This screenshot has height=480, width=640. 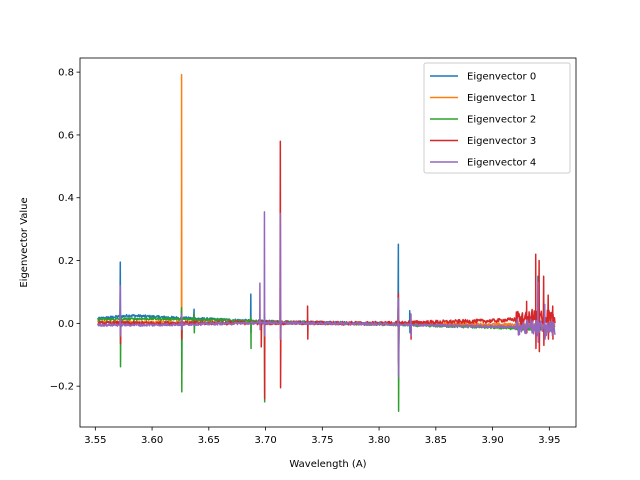 What do you see at coordinates (65, 230) in the screenshot?
I see `y-axis: −0.2 0.0 0.2 0.4 0.6 0.8` at bounding box center [65, 230].